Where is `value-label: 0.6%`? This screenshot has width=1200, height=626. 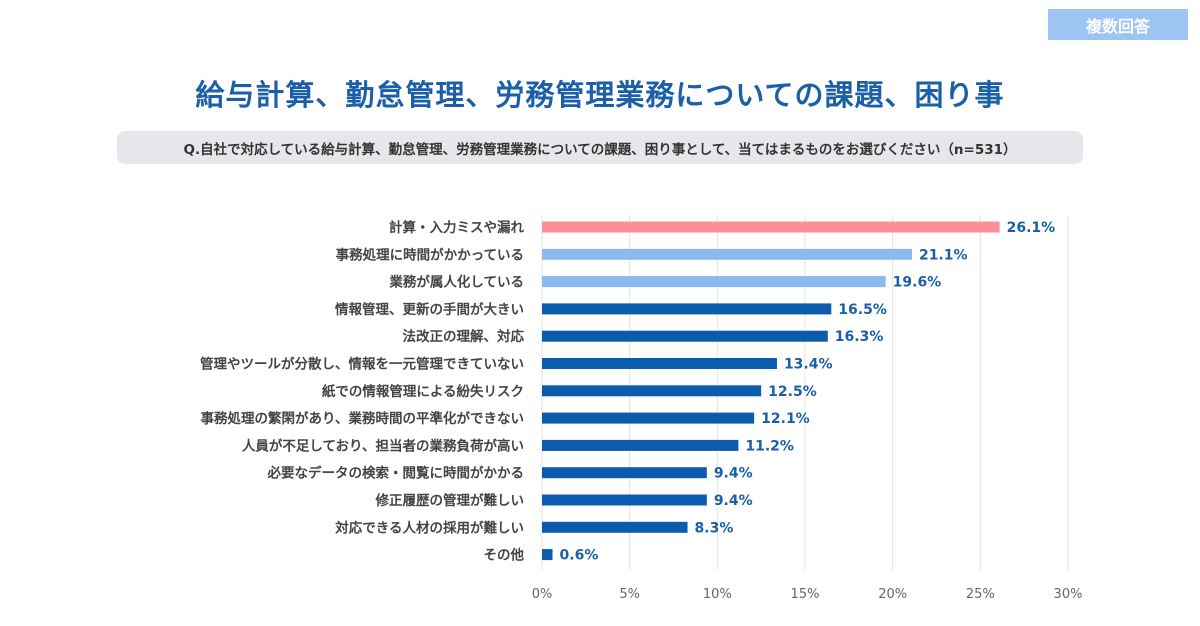 value-label: 0.6% is located at coordinates (579, 556).